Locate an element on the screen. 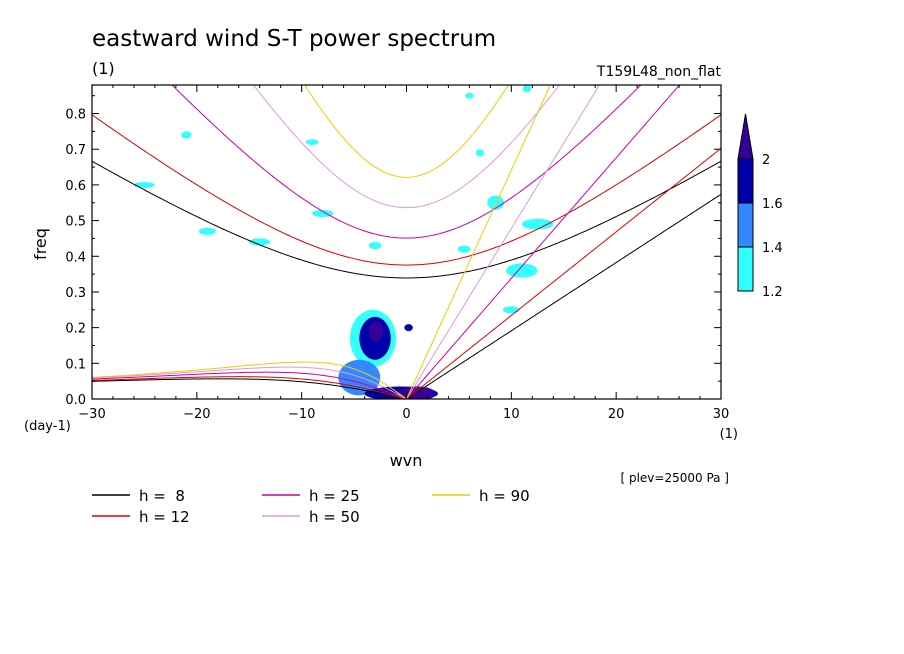  kelvin-curve-h8 is located at coordinates (563, 296).